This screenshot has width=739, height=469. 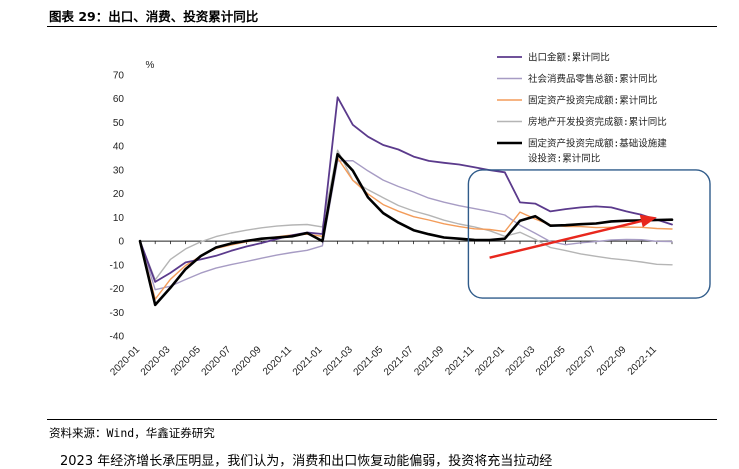 What do you see at coordinates (119, 147) in the screenshot?
I see `y-tick-label: 40` at bounding box center [119, 147].